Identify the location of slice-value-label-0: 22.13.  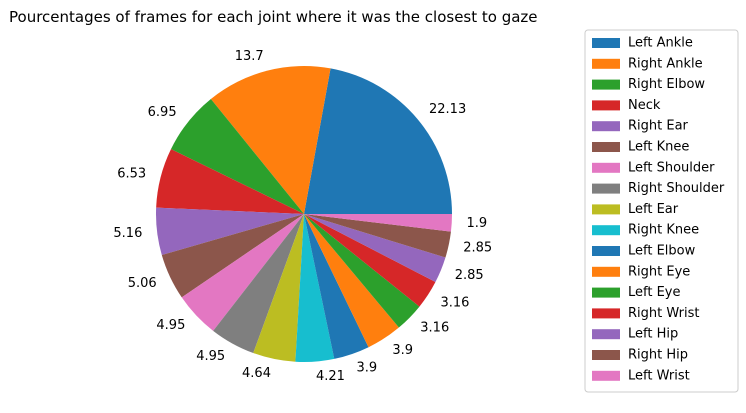
(447, 109).